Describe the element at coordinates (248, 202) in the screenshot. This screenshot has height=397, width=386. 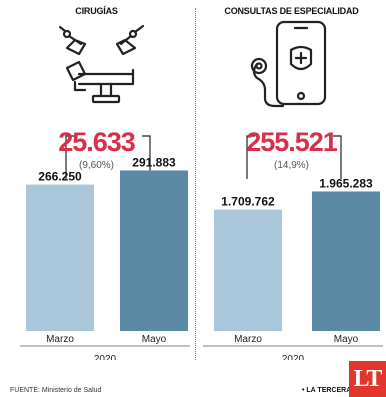
I see `data-label: 1.709.762` at that location.